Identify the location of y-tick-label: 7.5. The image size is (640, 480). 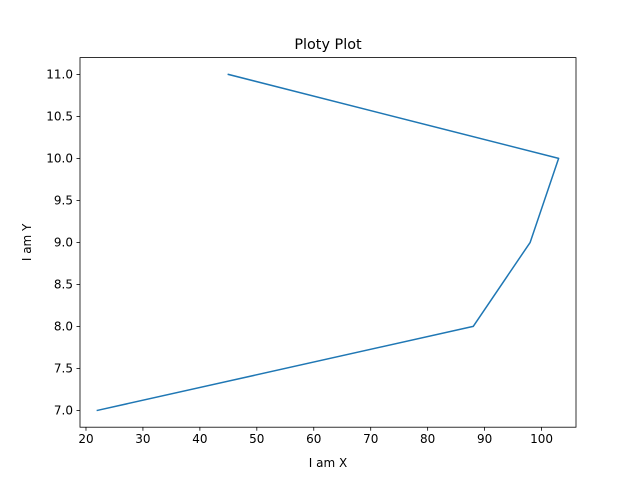
(63, 369).